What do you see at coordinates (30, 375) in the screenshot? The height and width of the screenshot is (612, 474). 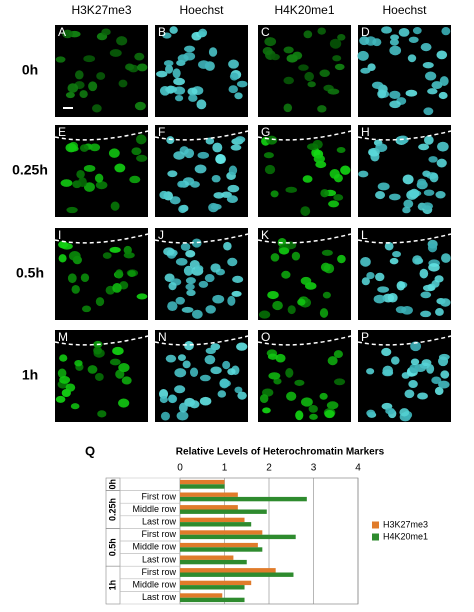 I see `row-label: 1h` at bounding box center [30, 375].